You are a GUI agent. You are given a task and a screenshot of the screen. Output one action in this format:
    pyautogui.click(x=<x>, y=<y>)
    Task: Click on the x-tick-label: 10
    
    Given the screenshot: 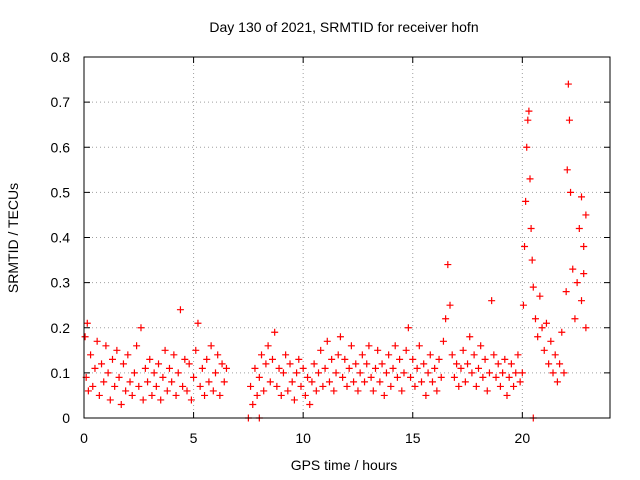 What is the action you would take?
    pyautogui.click(x=303, y=438)
    